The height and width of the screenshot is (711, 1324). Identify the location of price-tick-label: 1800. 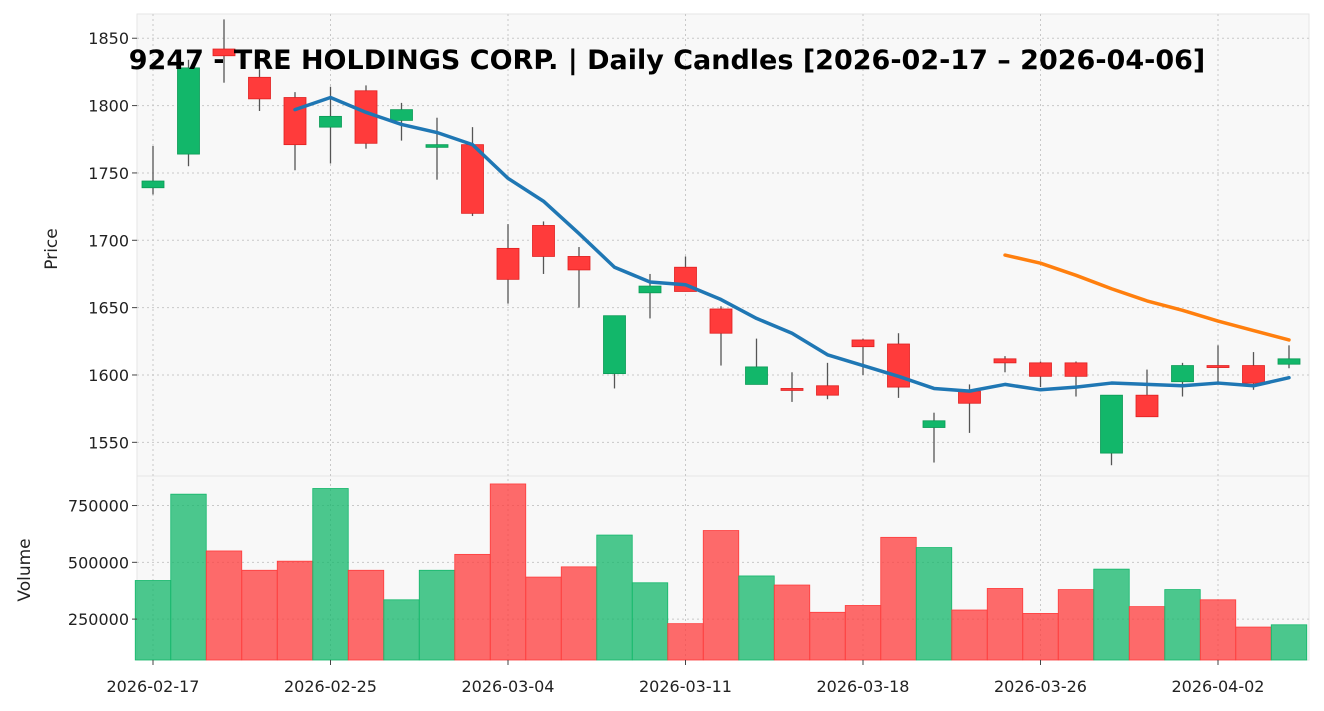
(108, 106).